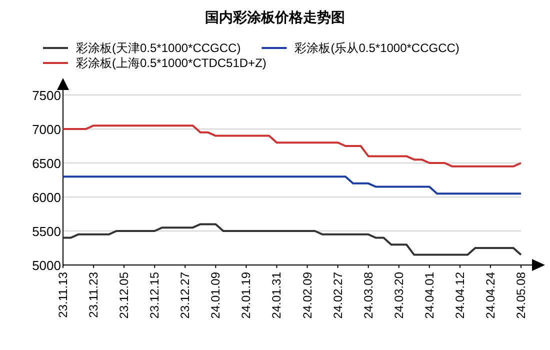 The width and height of the screenshot is (550, 350). What do you see at coordinates (185, 295) in the screenshot?
I see `x-tick-label: 23.12.27` at bounding box center [185, 295].